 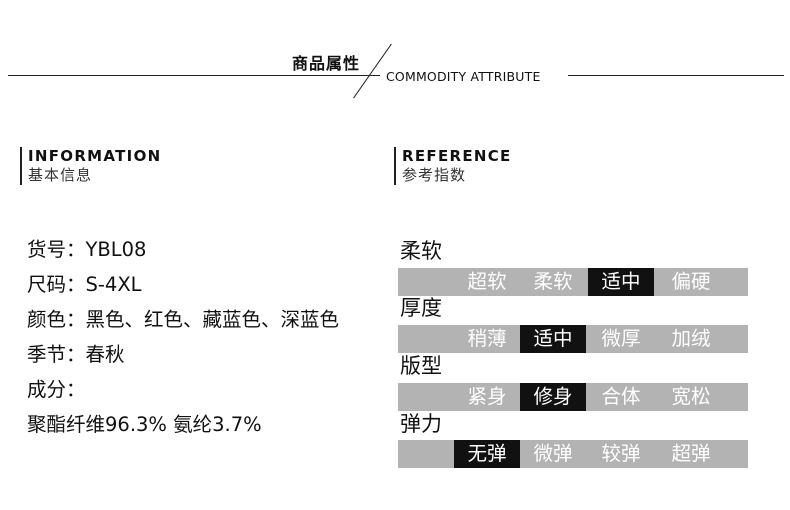 I want to click on ref-thickness-option-3: 微厚, so click(x=621, y=338).